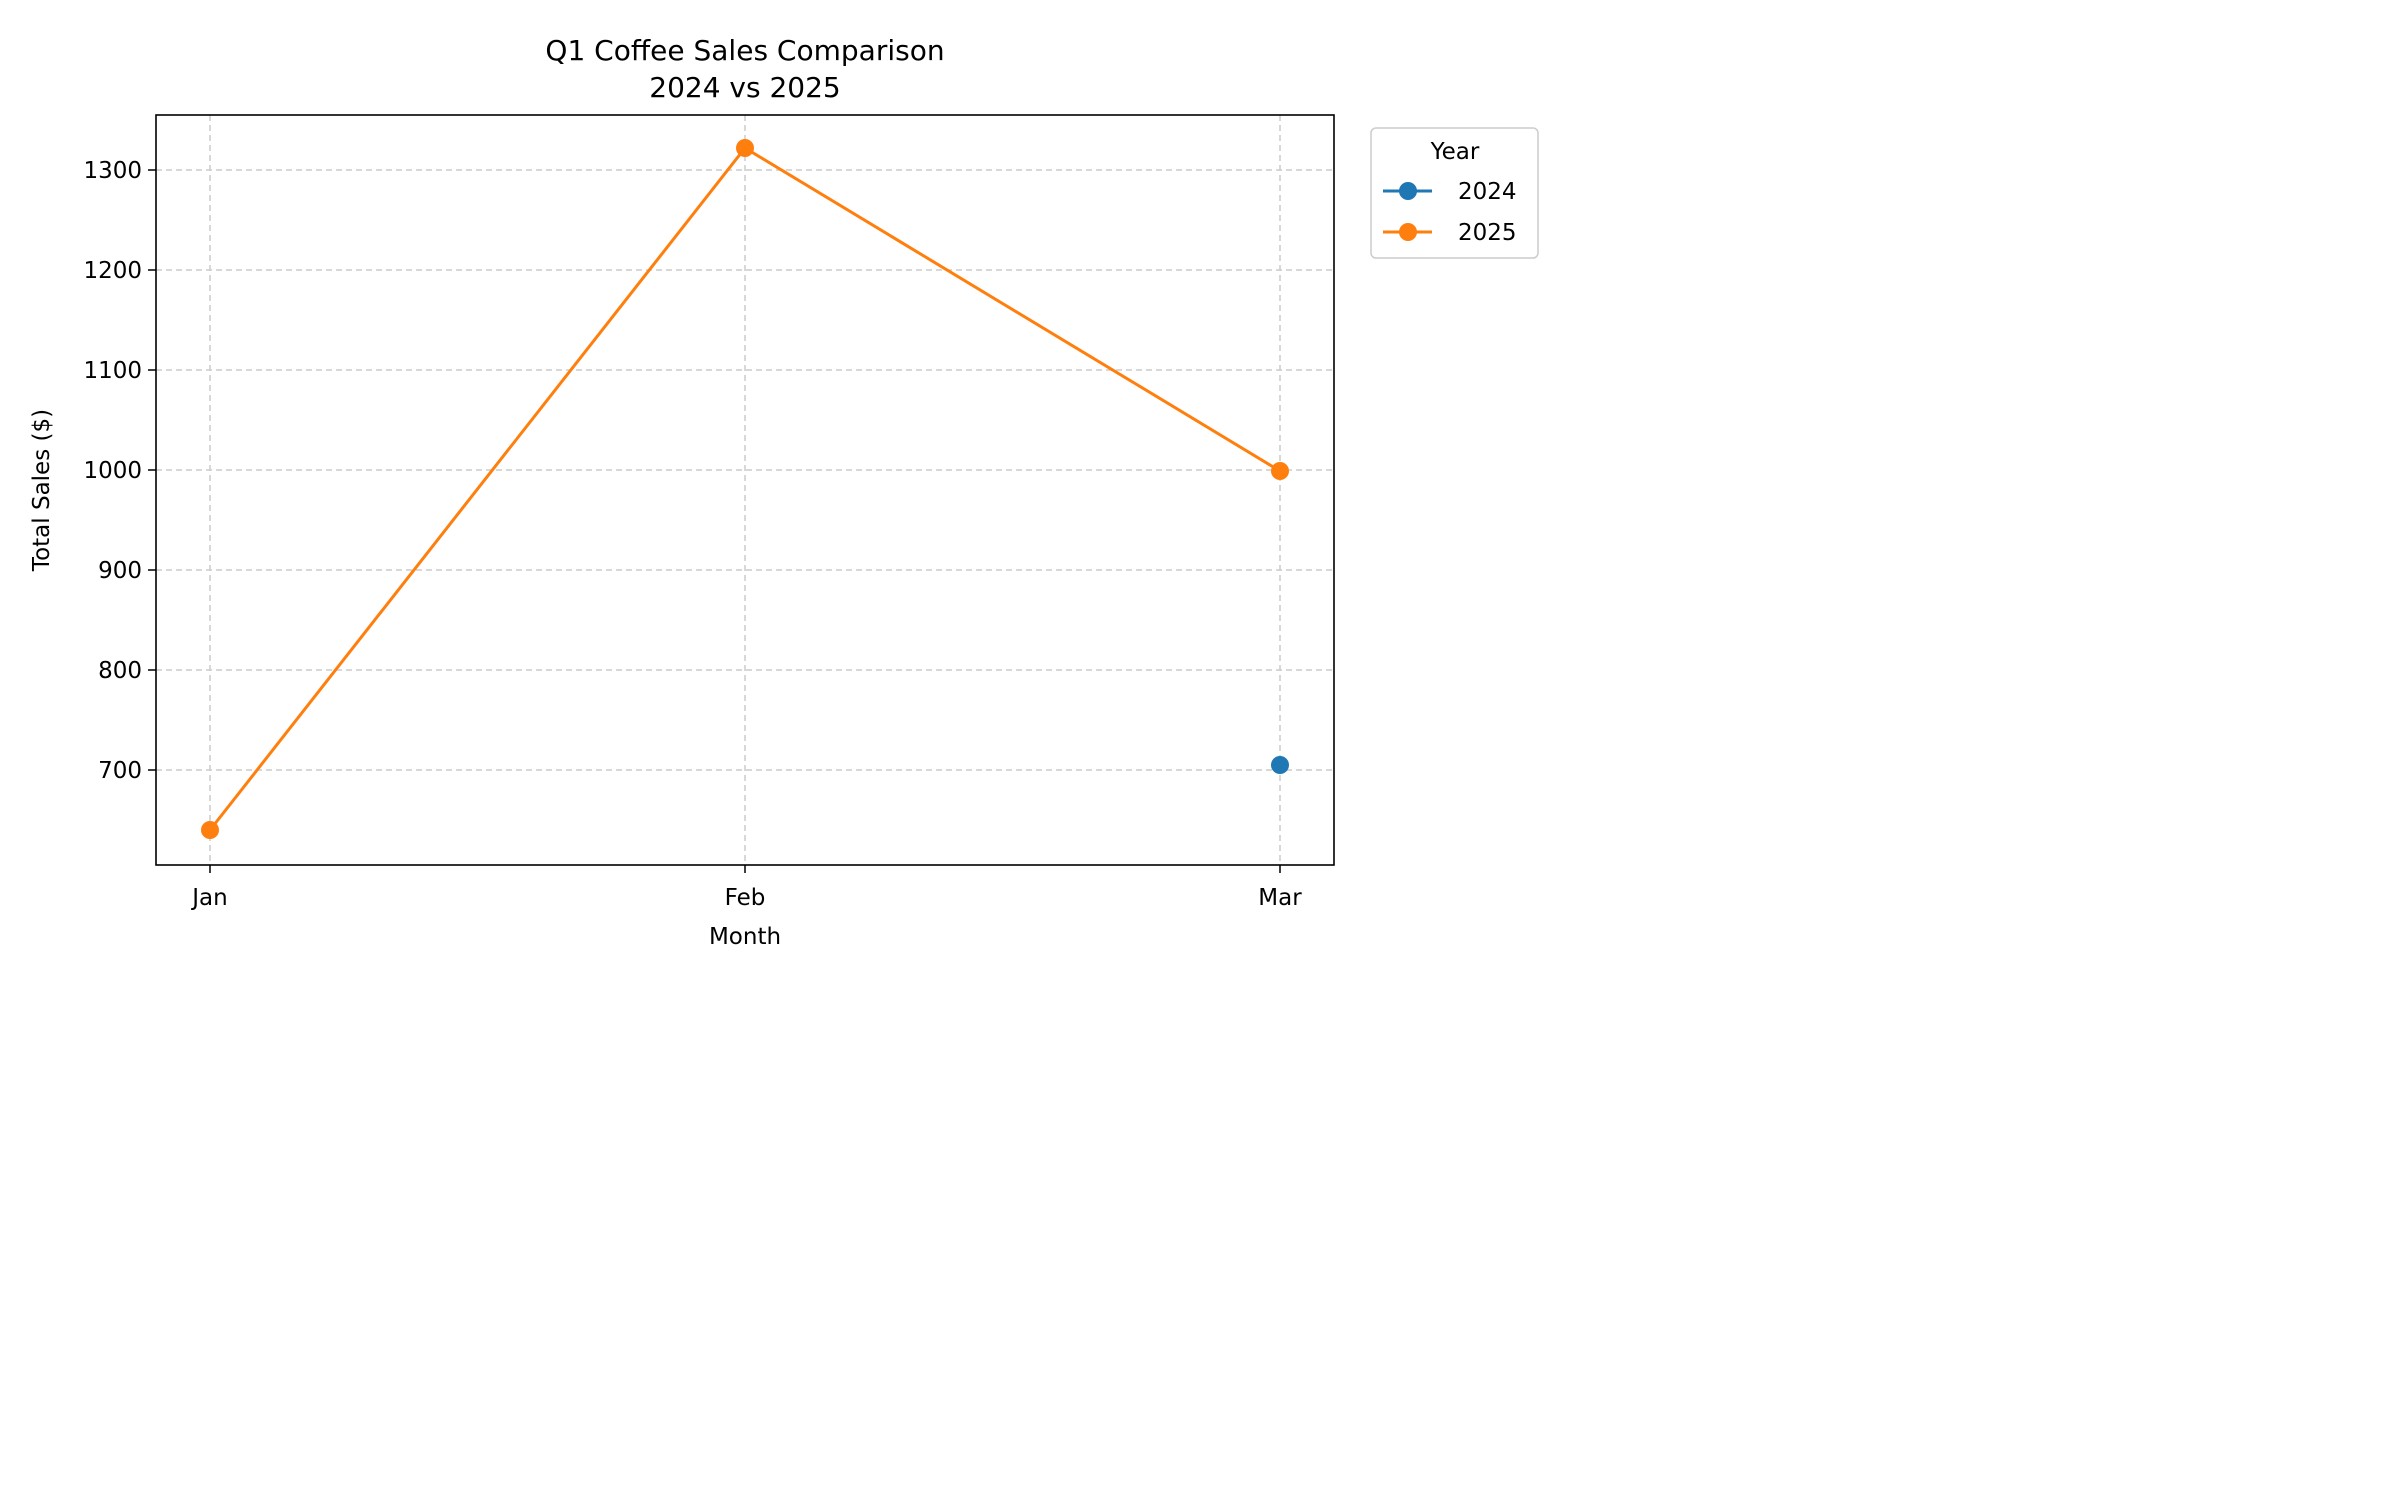 The width and height of the screenshot is (2400, 1500). Describe the element at coordinates (1487, 233) in the screenshot. I see `legend-label: 2025` at that location.